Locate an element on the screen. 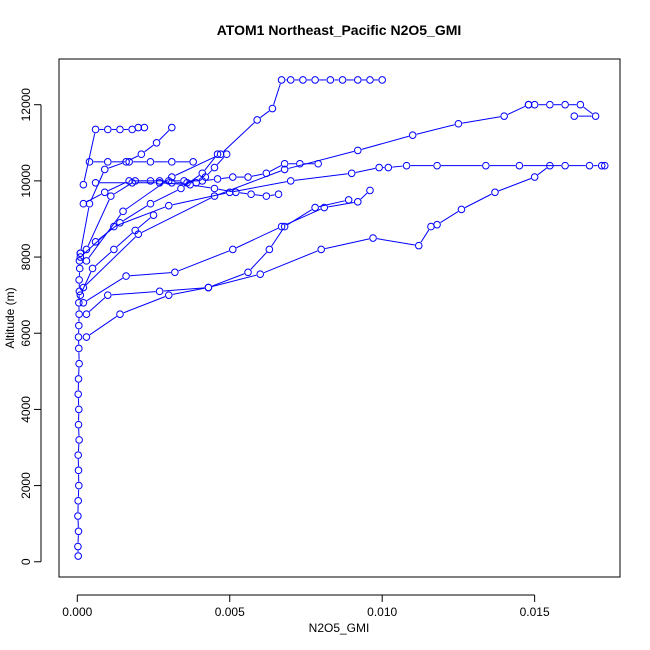  y-axis: 0 2000 4000 6000 8000 10000 12000 is located at coordinates (30, 326).